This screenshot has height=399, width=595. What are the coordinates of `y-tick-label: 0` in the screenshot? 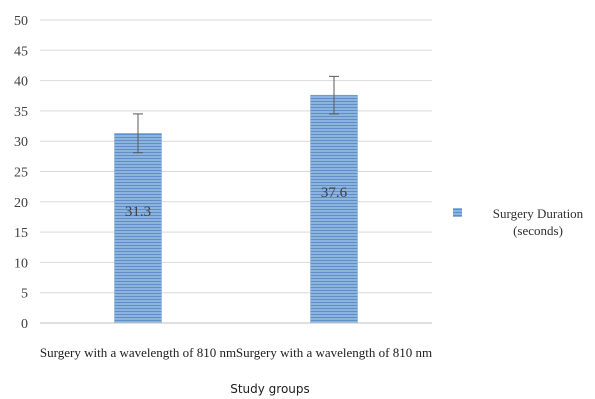 It's located at (24, 324).